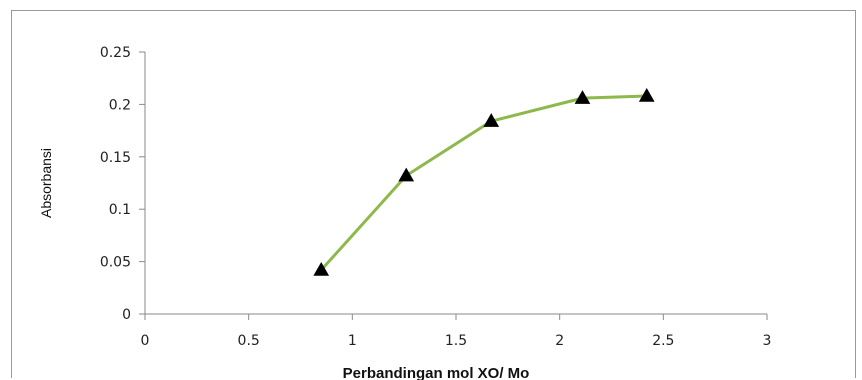 The image size is (862, 380). I want to click on y-tick-label: 0.05, so click(115, 263).